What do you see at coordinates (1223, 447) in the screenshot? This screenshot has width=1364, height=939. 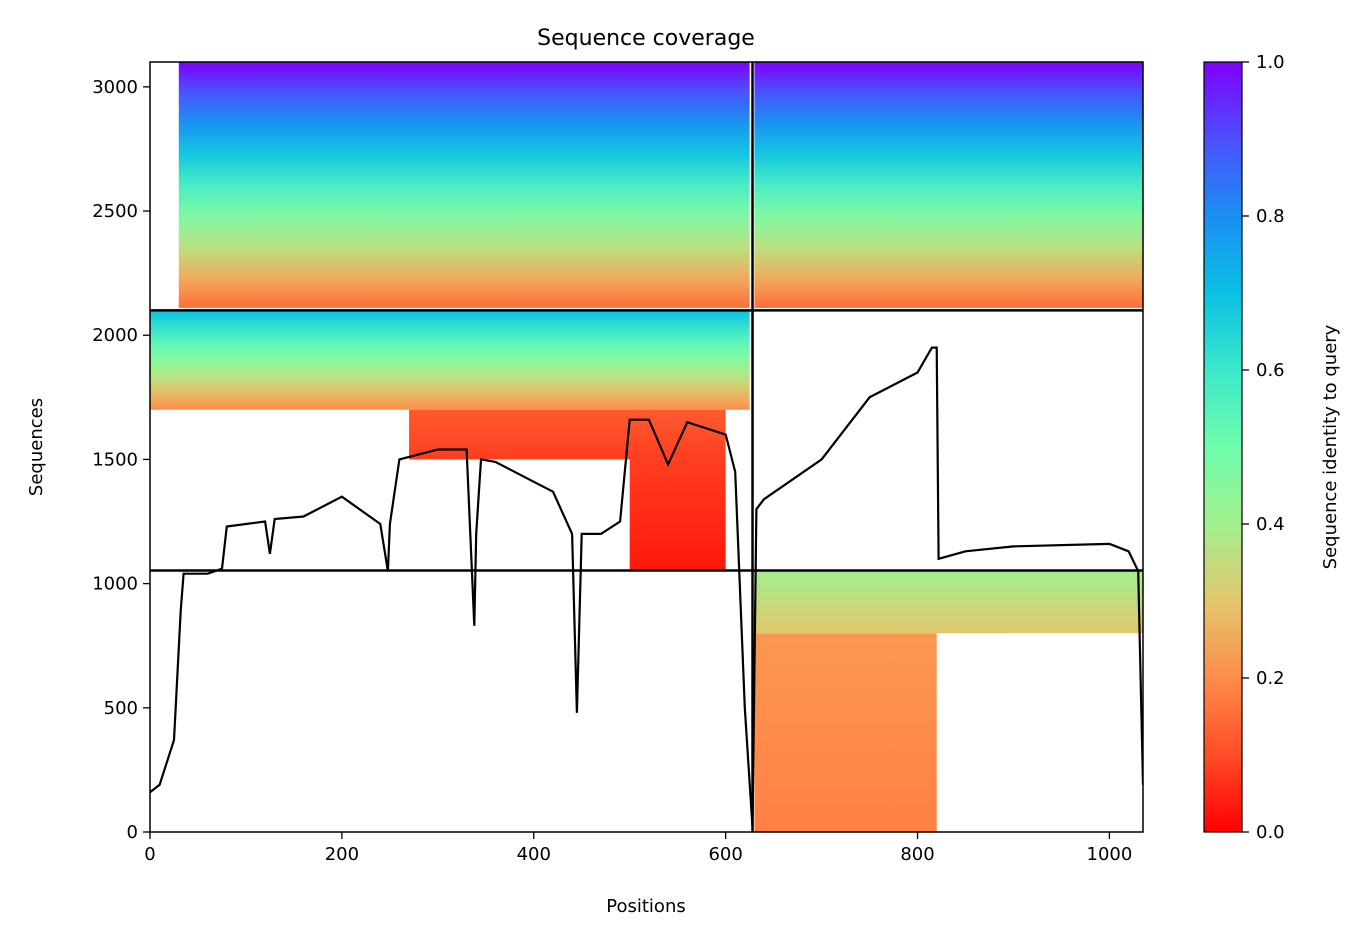 I see `colorbar` at bounding box center [1223, 447].